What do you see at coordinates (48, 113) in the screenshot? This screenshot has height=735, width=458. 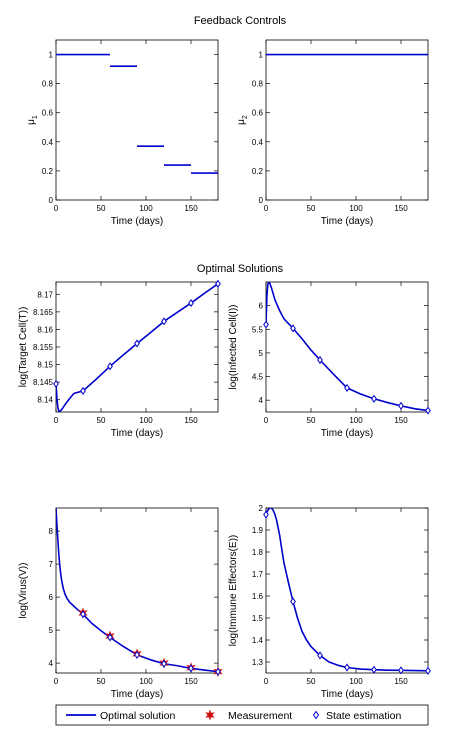 I see `y-tick-label: 0.6` at bounding box center [48, 113].